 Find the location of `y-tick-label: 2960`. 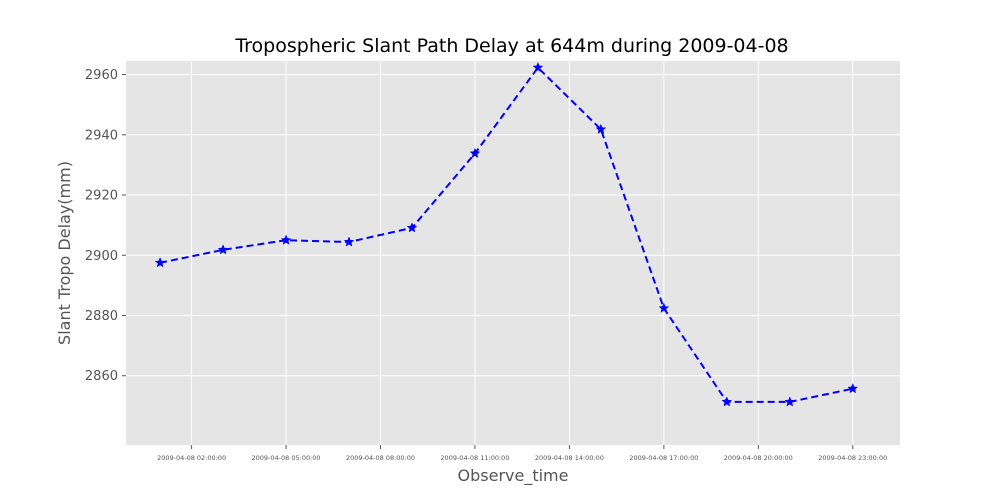

y-tick-label: 2960 is located at coordinates (101, 75).